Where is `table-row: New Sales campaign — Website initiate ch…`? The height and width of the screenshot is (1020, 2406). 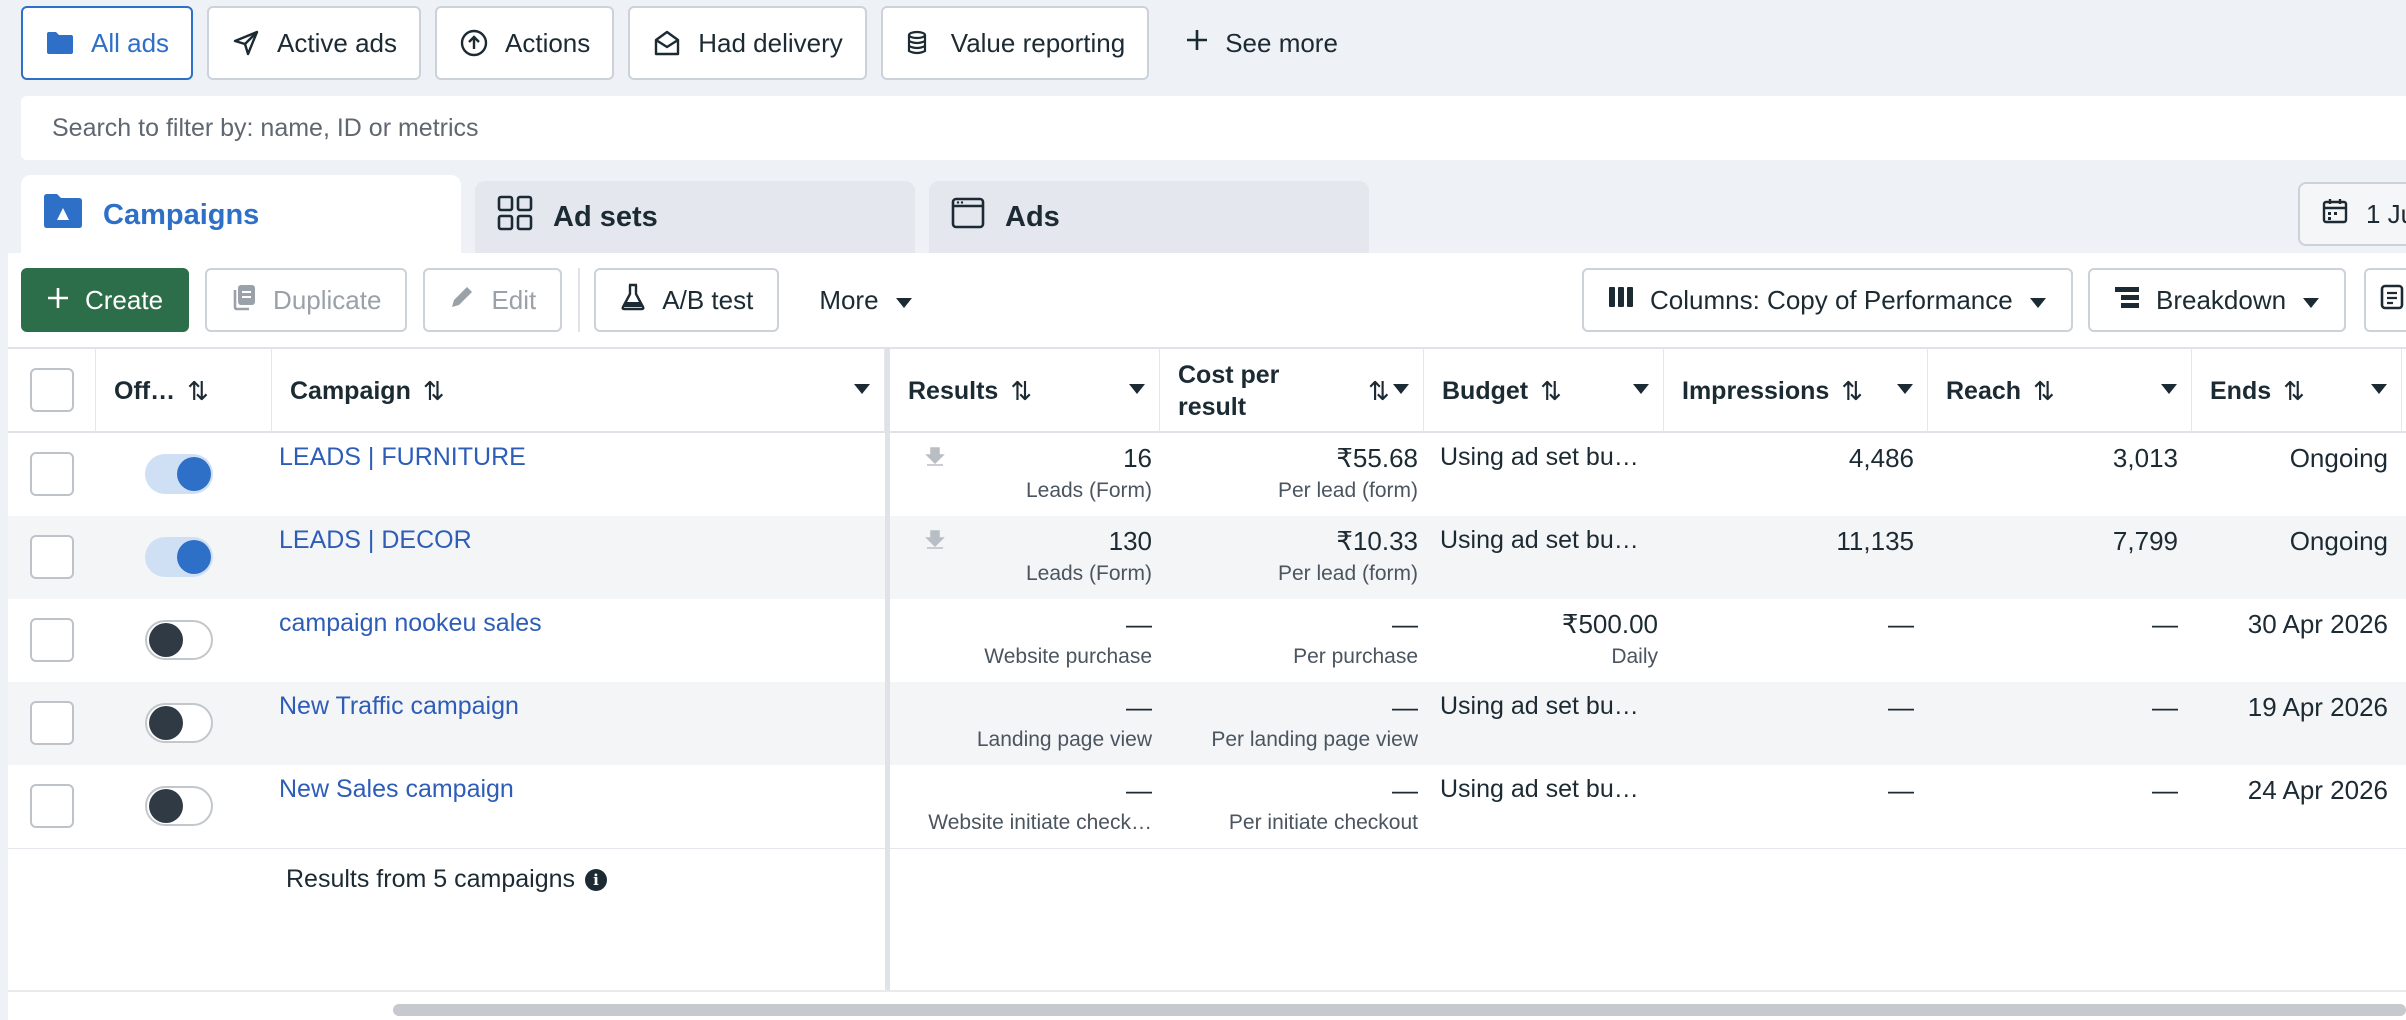
table-row: New Sales campaign — Website initiate ch… is located at coordinates (1207, 806).